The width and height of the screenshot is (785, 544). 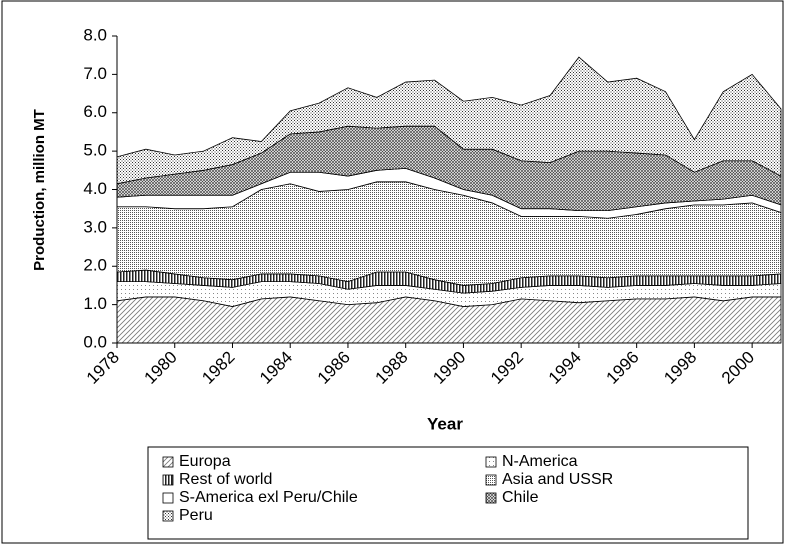 What do you see at coordinates (448, 493) in the screenshot?
I see `legend-box` at bounding box center [448, 493].